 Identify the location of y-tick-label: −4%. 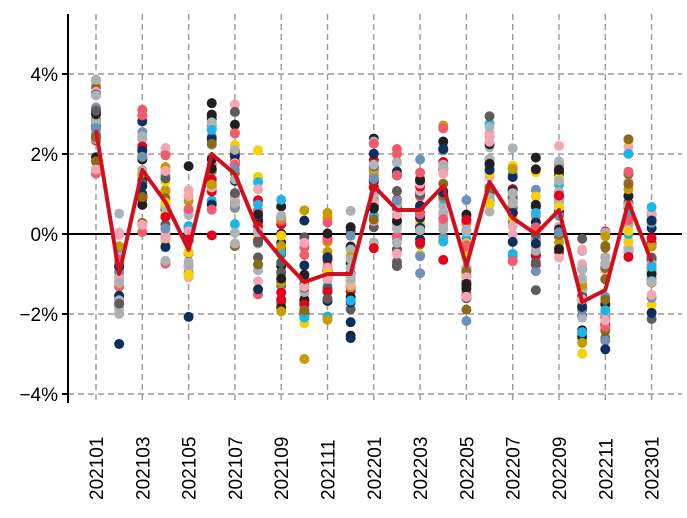
(38, 395).